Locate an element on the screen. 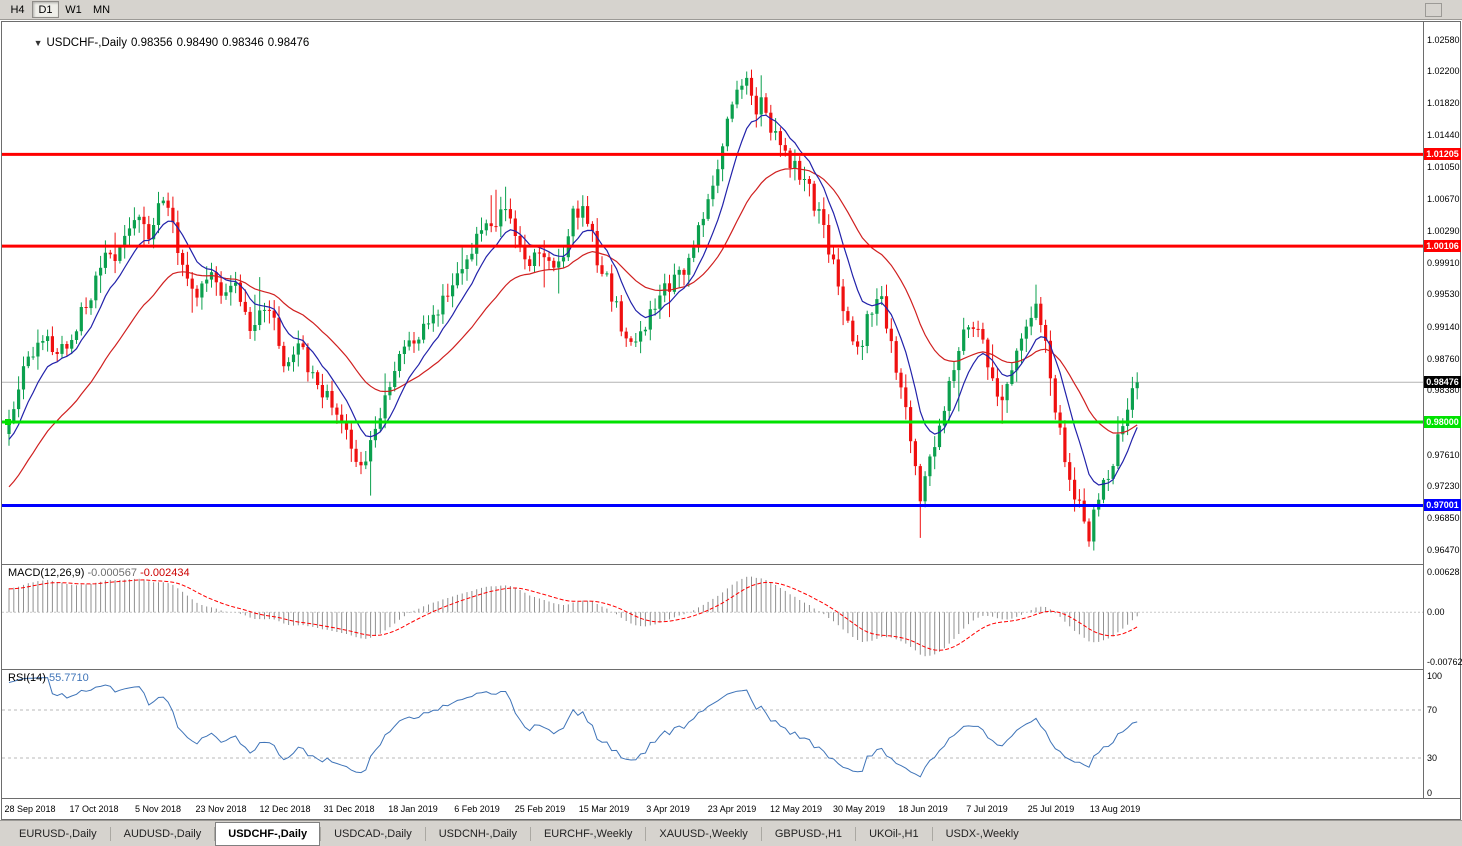  chart-tab-eurusd-daily: EURUSD-,Daily is located at coordinates (58, 833).